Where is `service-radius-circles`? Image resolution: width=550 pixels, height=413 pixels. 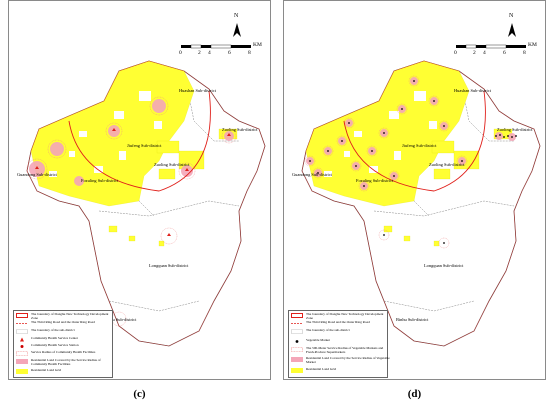 service-radius-circles is located at coordinates (386, 162).